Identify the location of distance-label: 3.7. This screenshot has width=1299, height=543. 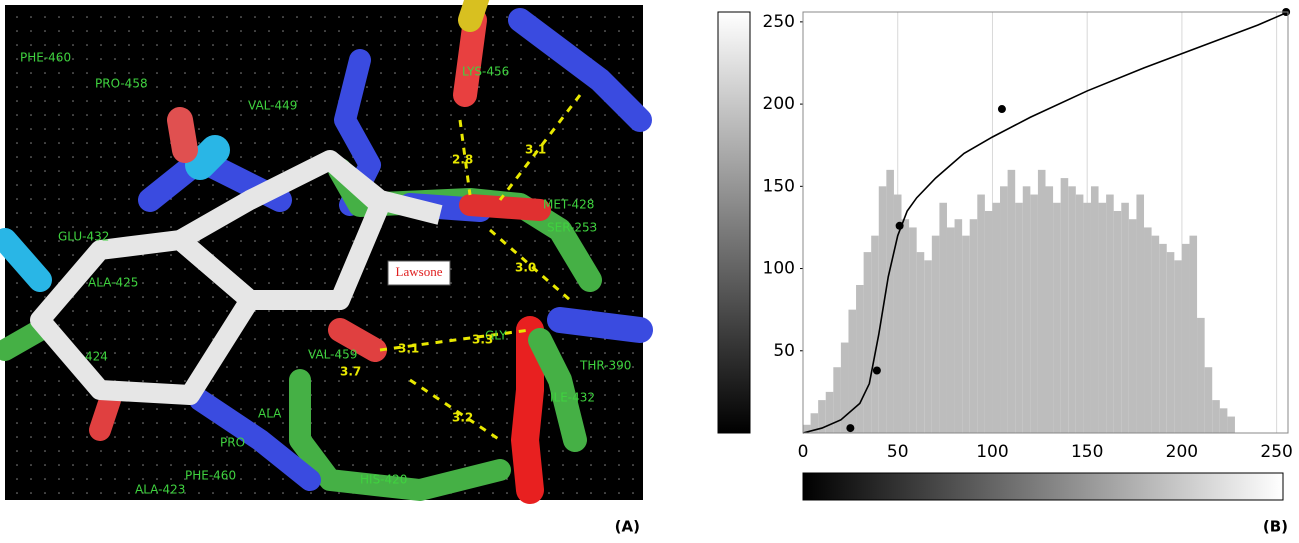
(350, 372).